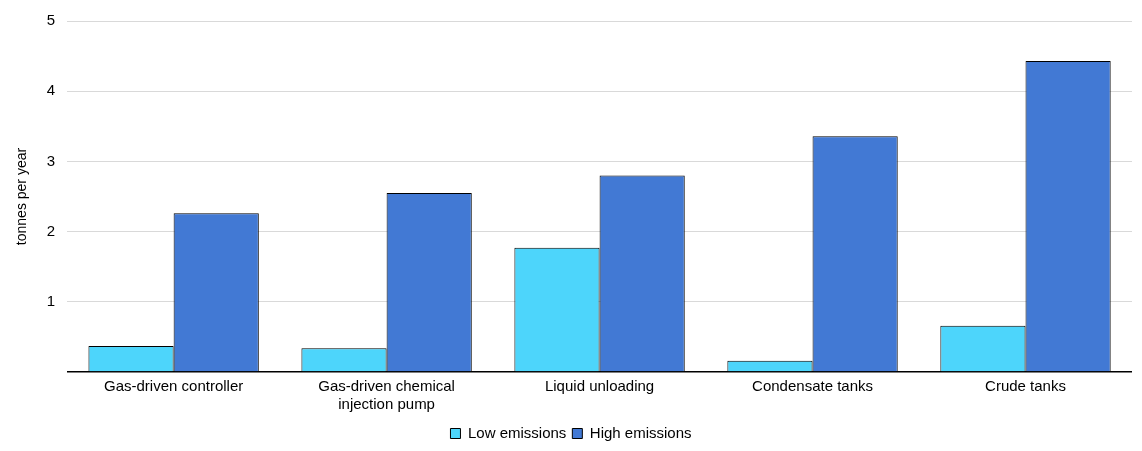 The width and height of the screenshot is (1142, 451). I want to click on y-tick-label: 1, so click(51, 300).